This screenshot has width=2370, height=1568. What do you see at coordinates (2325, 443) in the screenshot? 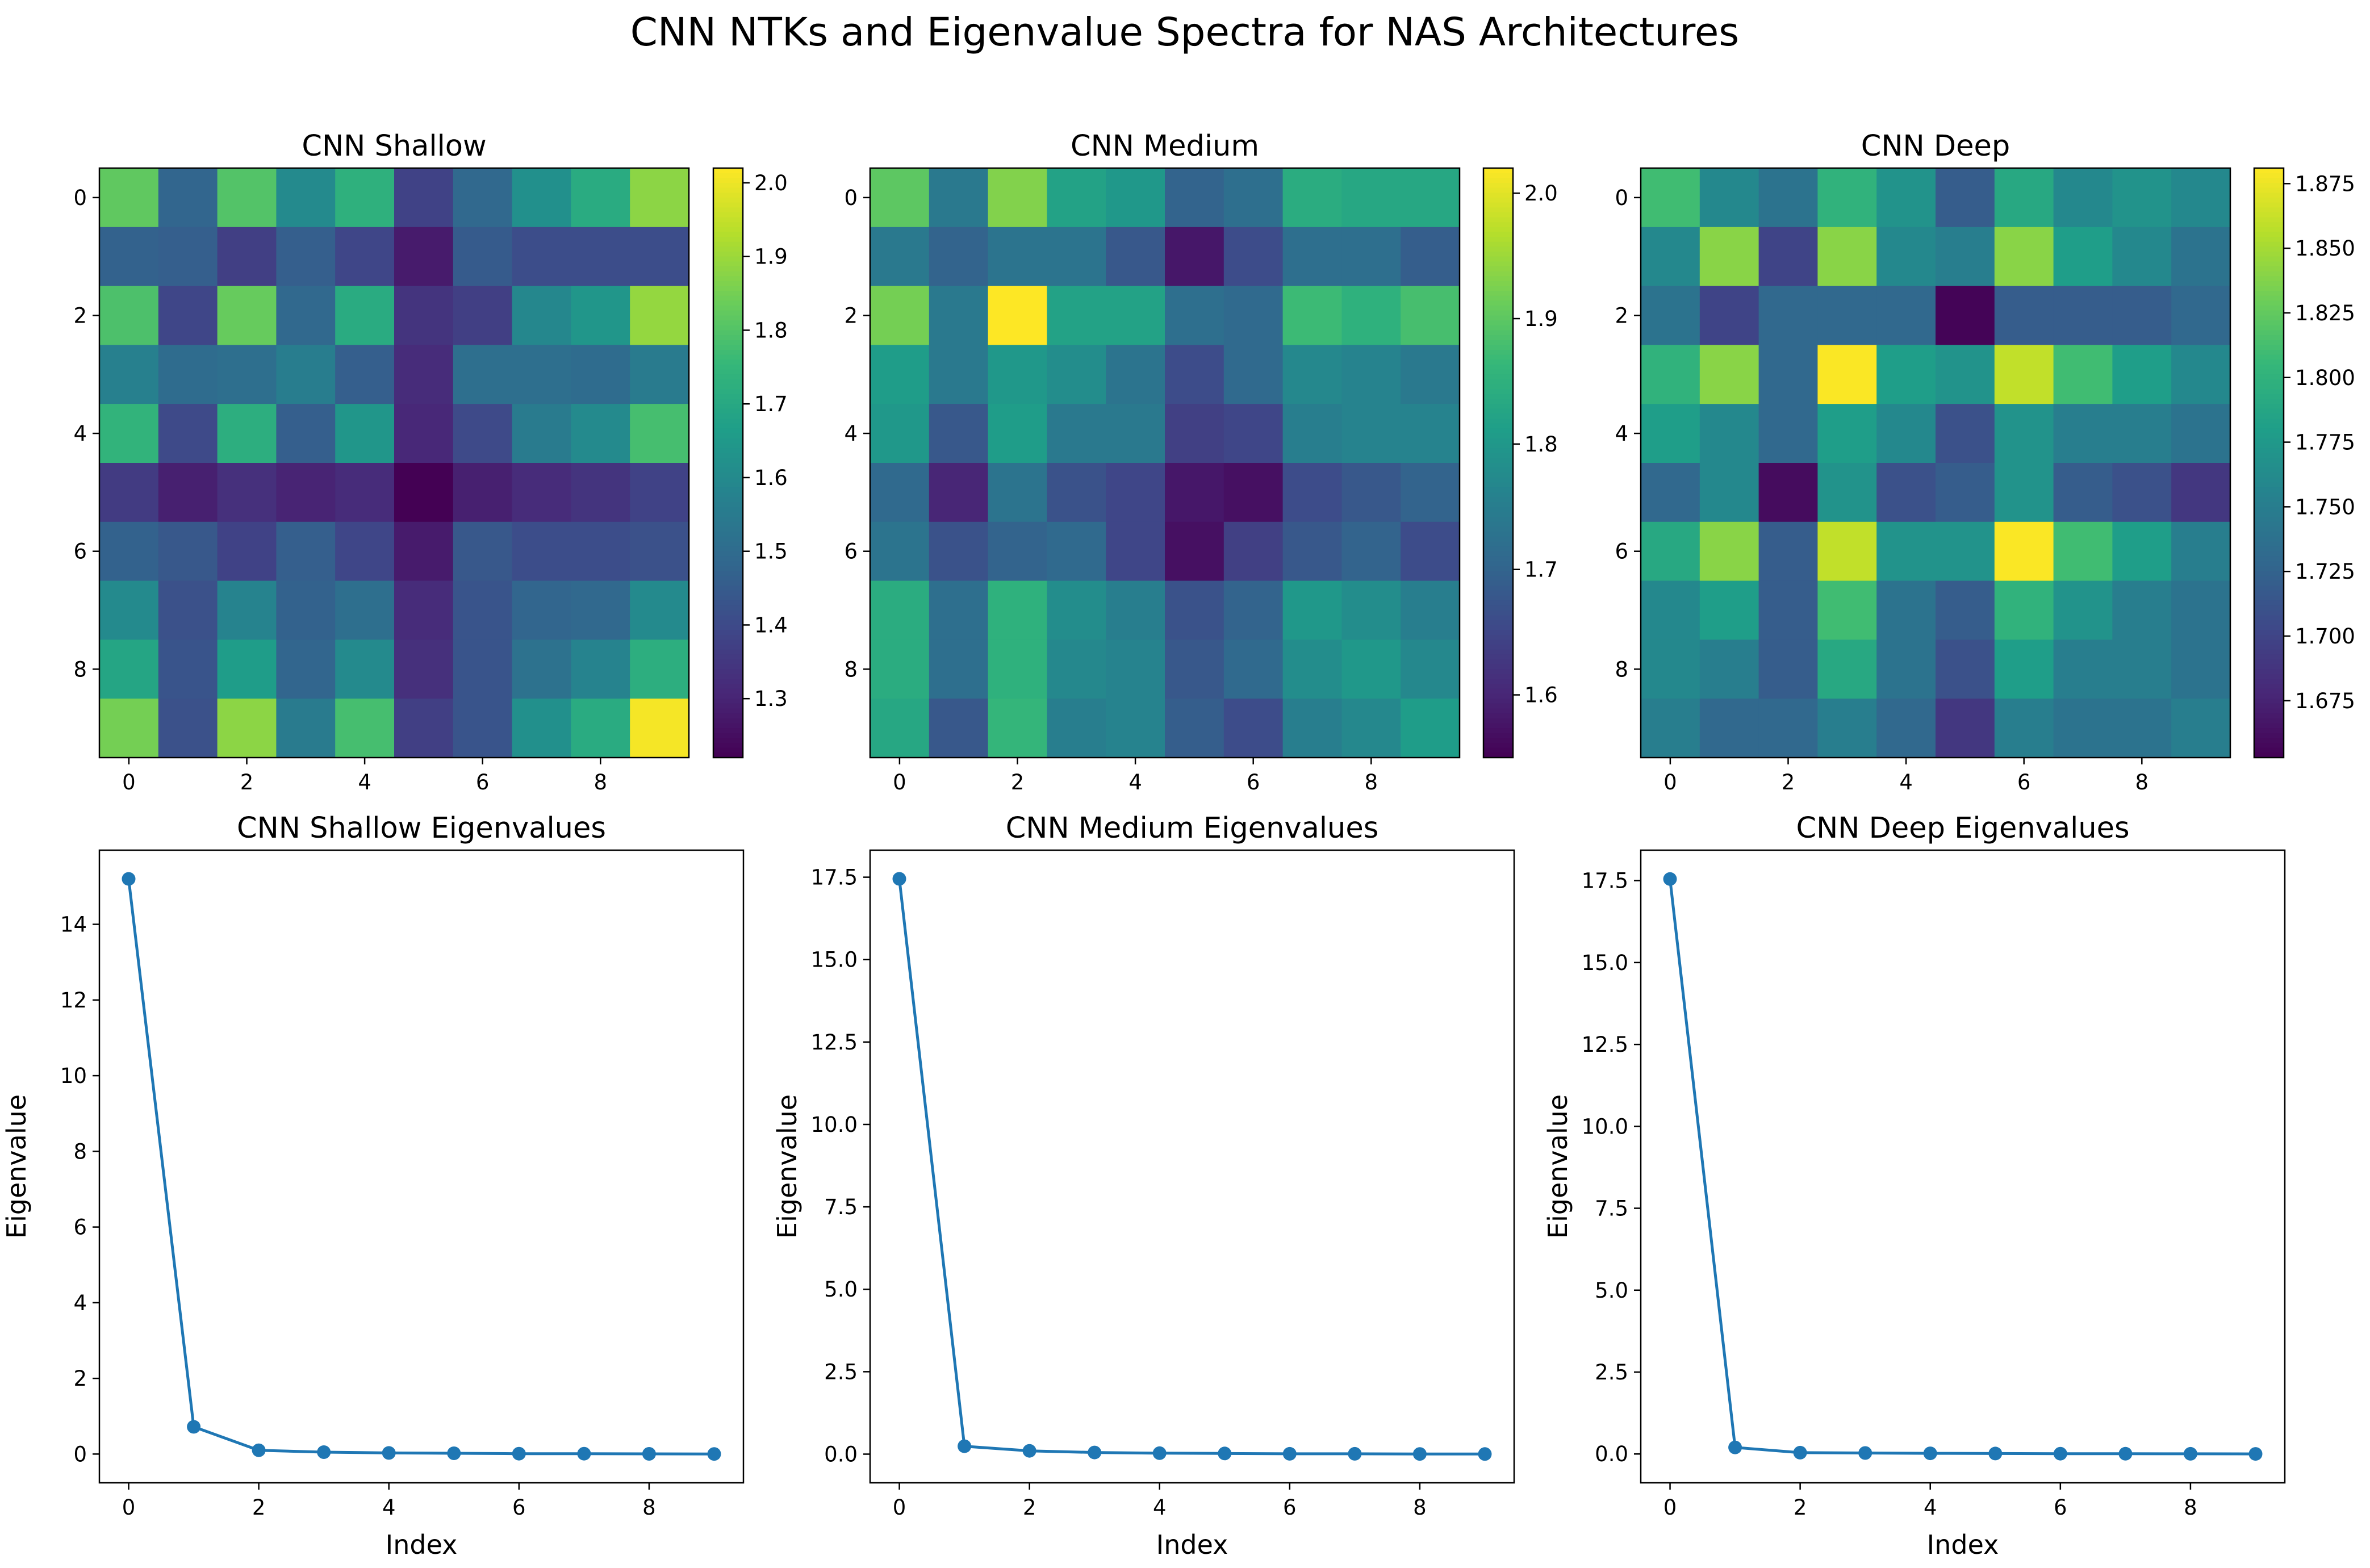
I see `colorbar-tick-label: 1.775` at bounding box center [2325, 443].